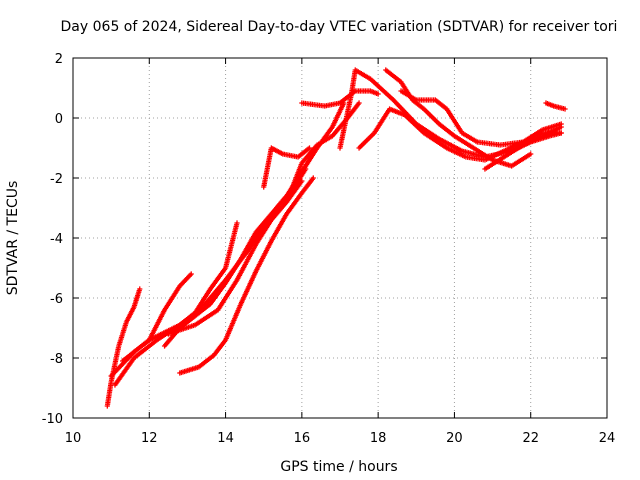 This screenshot has height=480, width=640. What do you see at coordinates (56, 179) in the screenshot?
I see `y-tick-label: -2` at bounding box center [56, 179].